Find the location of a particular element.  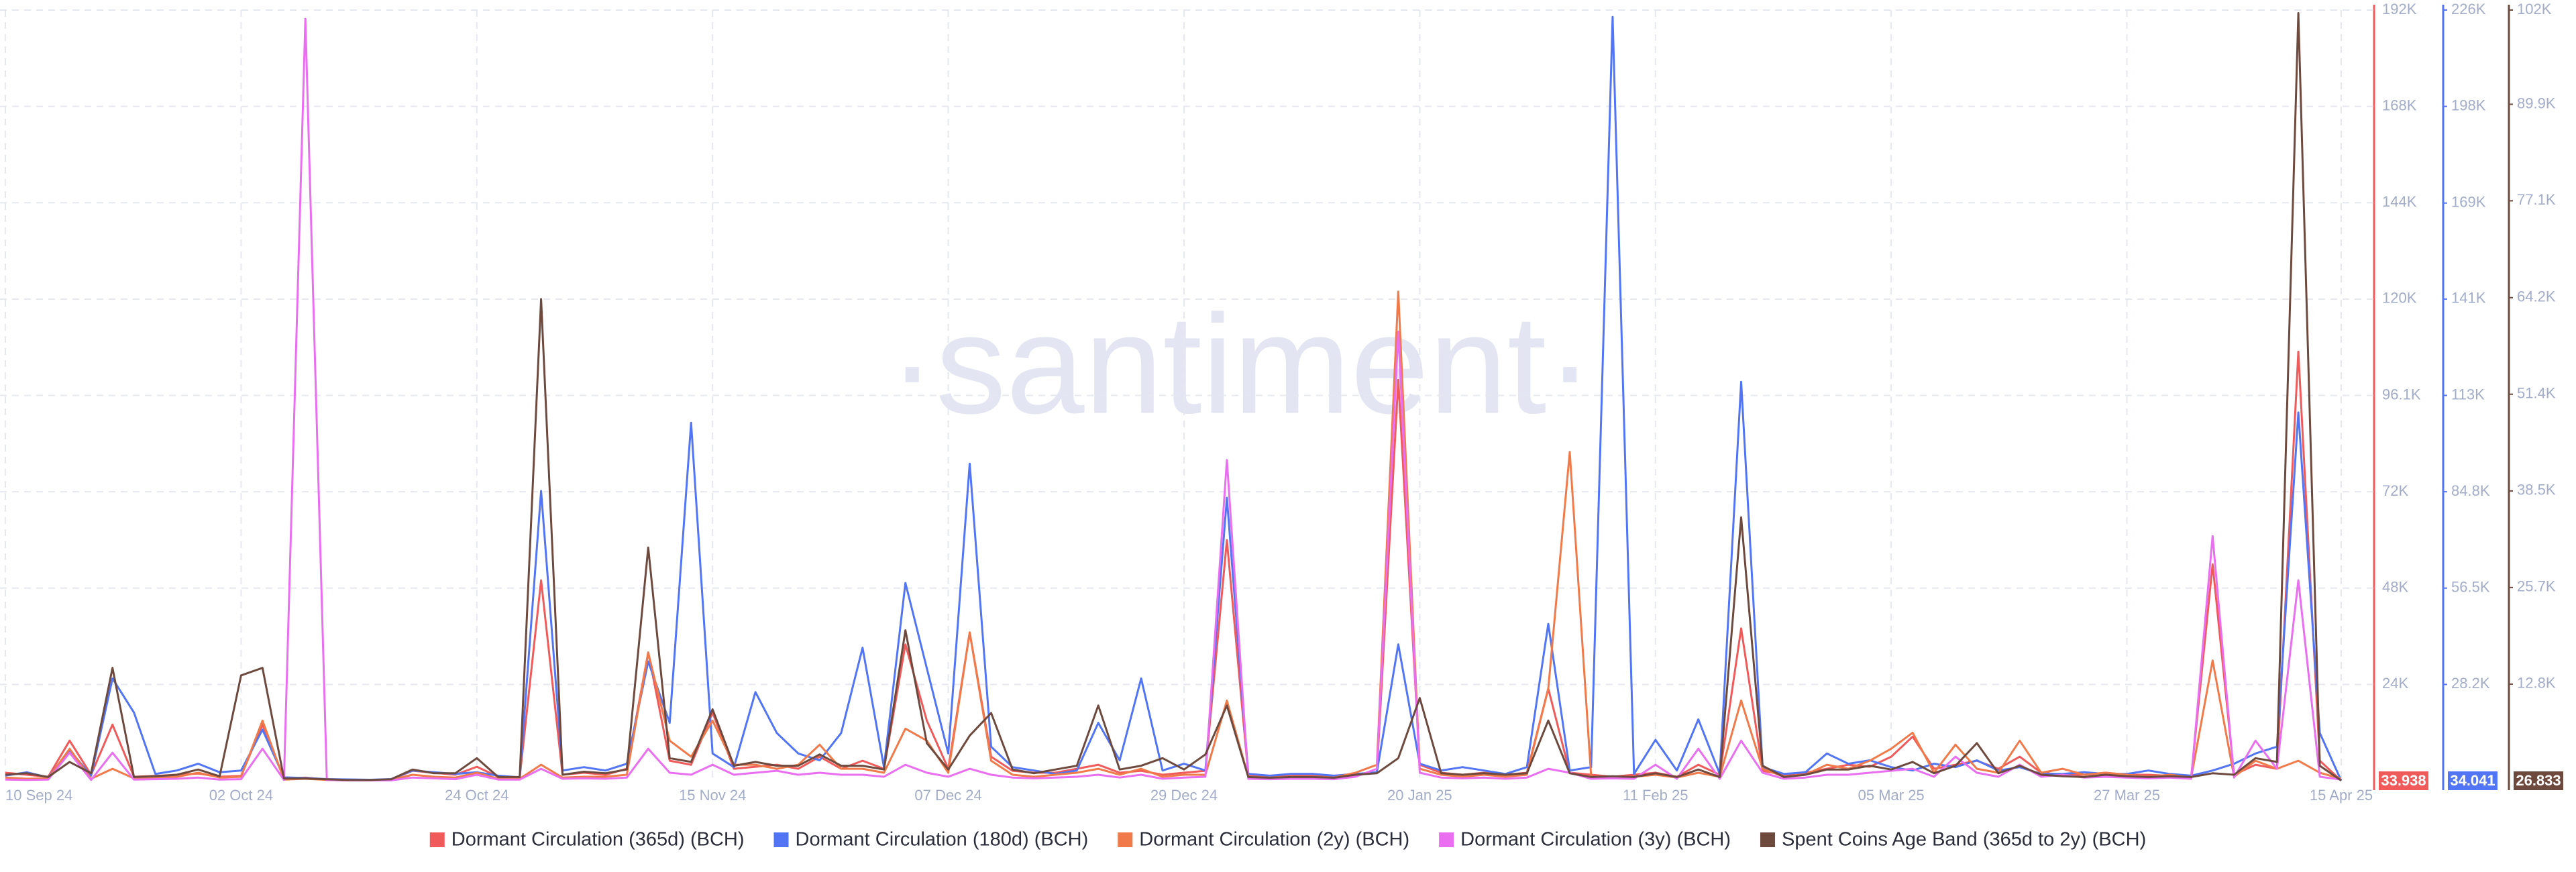

y-tick-label: 38.5K is located at coordinates (2536, 490).